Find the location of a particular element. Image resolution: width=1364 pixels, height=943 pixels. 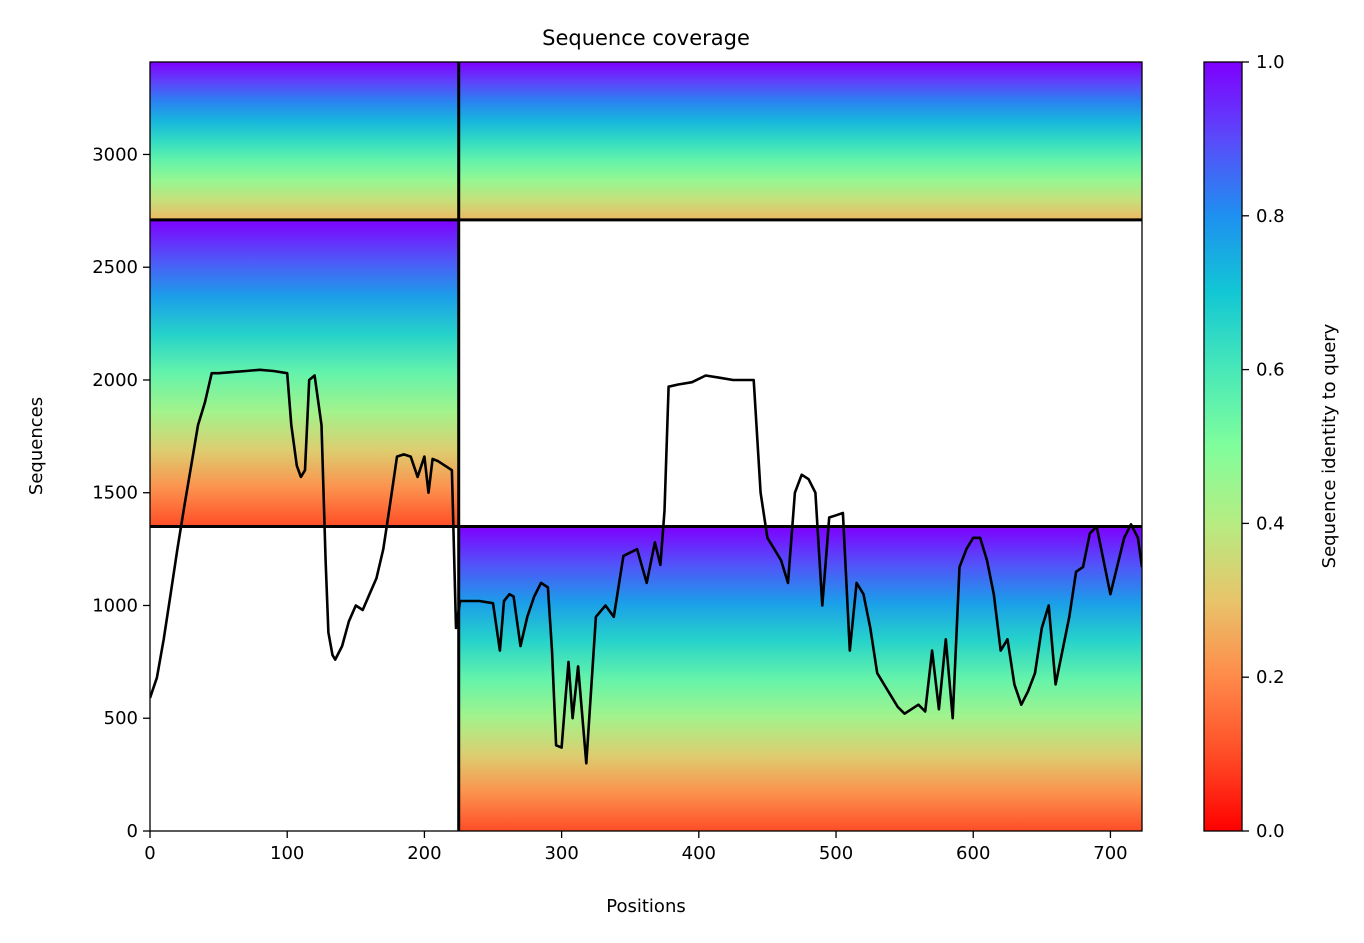

y-tick-label: 1000 is located at coordinates (115, 605).